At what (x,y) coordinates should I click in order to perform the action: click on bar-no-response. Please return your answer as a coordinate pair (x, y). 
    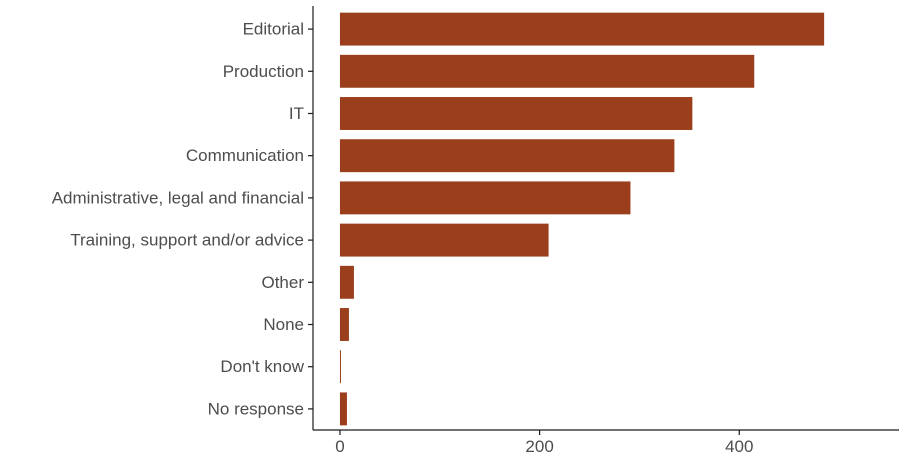
    Looking at the image, I should click on (343, 409).